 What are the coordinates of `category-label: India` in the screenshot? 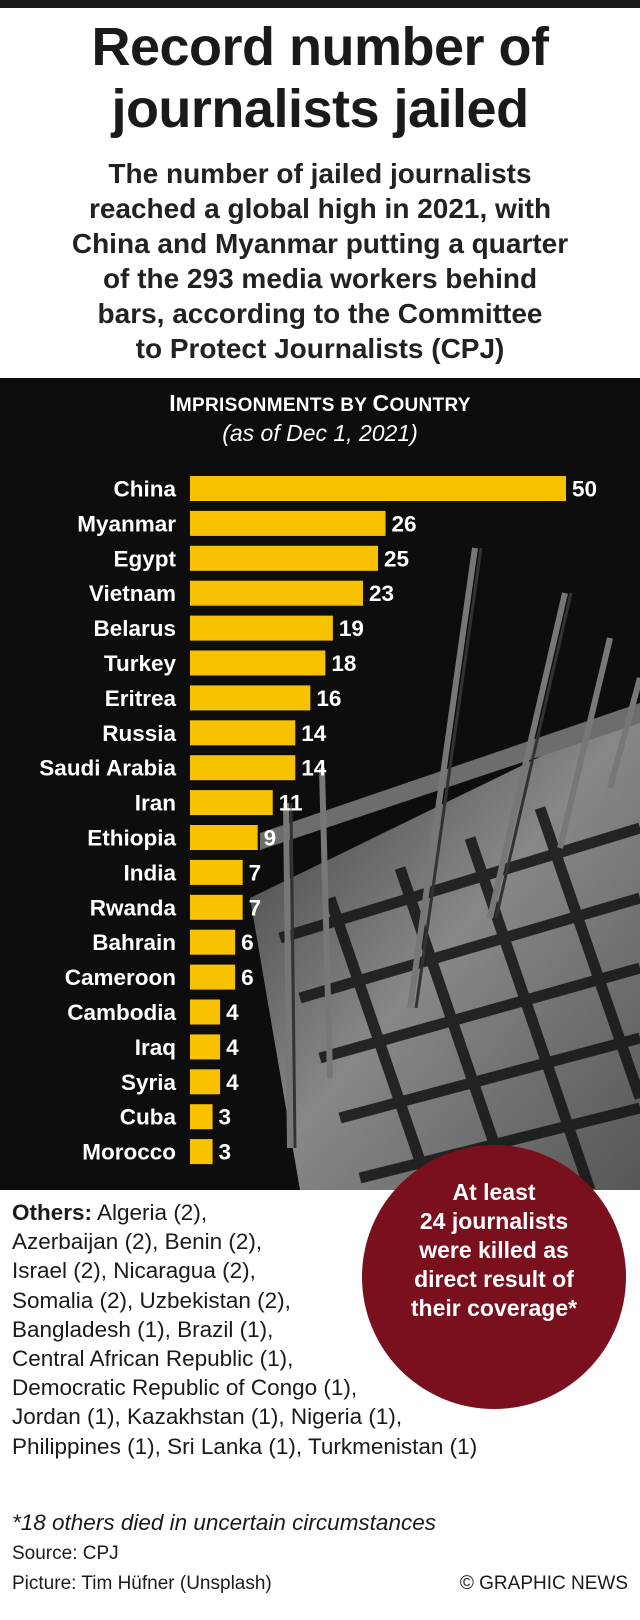 It's located at (149, 872).